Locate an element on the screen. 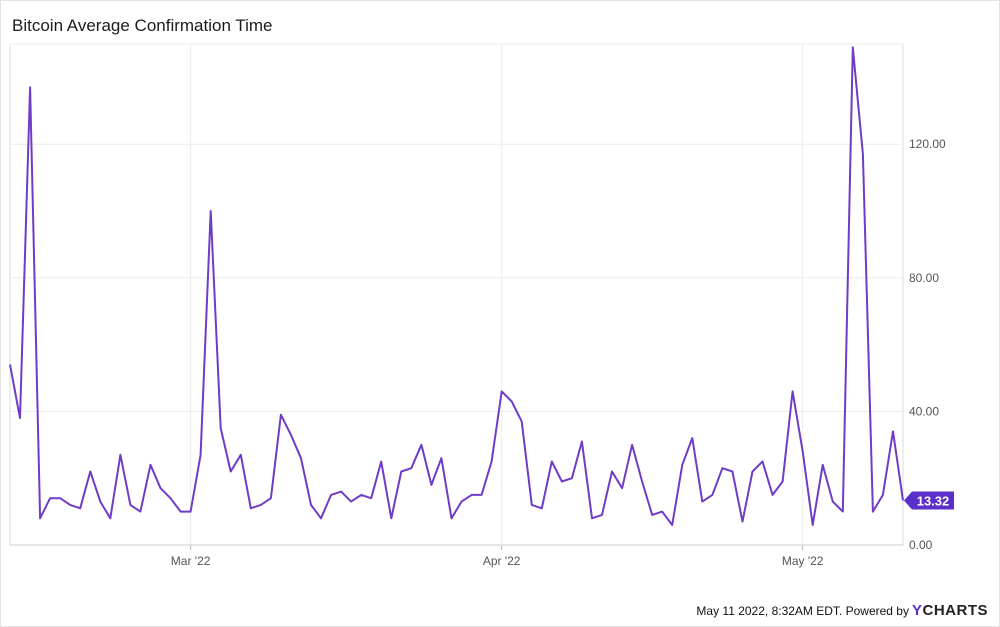 The width and height of the screenshot is (1000, 627). last-value-label: 13.32 is located at coordinates (933, 501).